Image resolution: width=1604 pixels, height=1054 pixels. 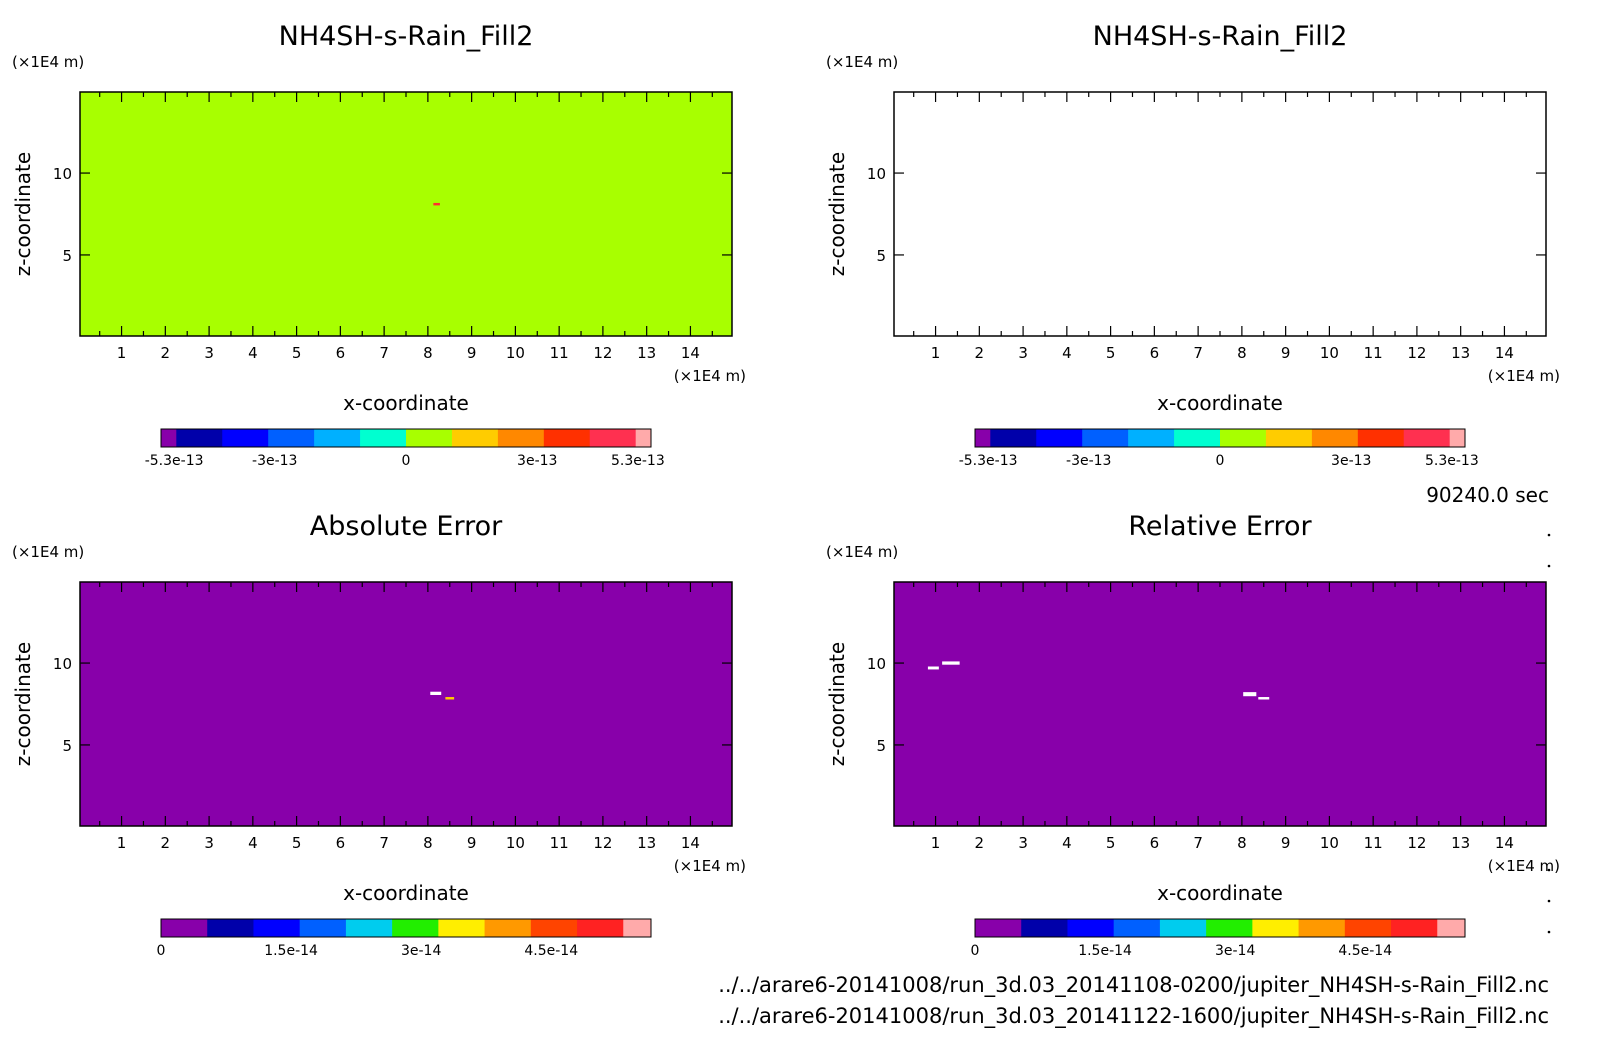 What do you see at coordinates (551, 951) in the screenshot?
I see `colorbar-tick-label: 4.5e-14` at bounding box center [551, 951].